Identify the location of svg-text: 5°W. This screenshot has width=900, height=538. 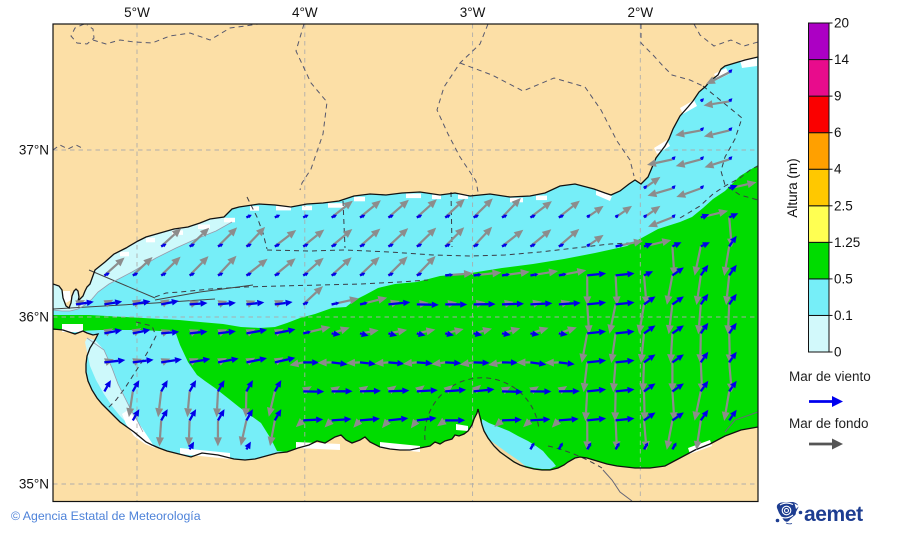
(137, 12).